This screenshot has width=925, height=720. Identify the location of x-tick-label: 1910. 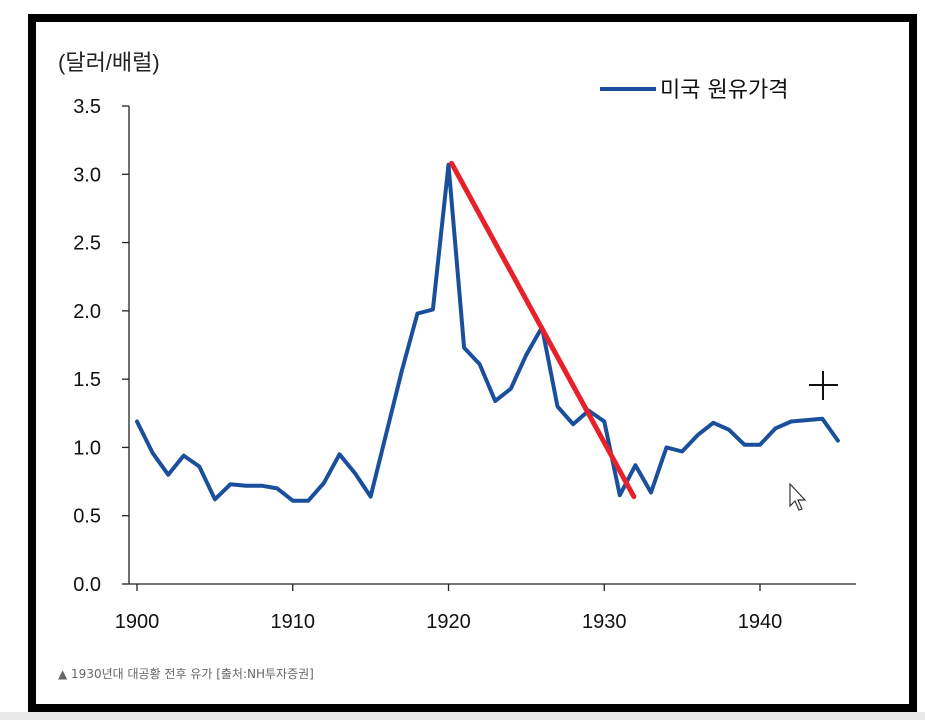
(293, 622).